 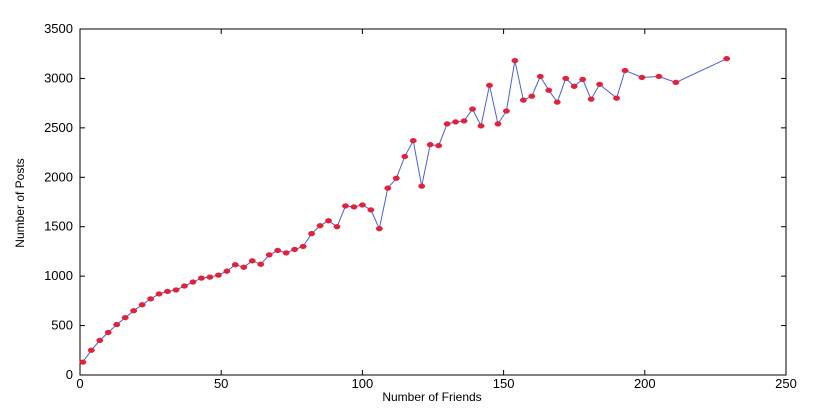 I want to click on x-tick-label: 0, so click(x=79, y=383).